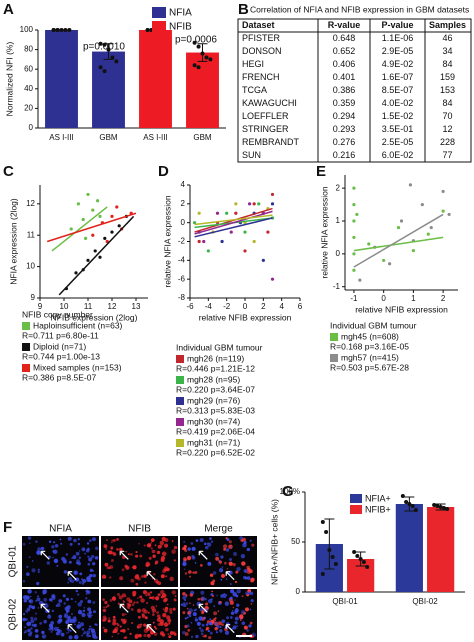 The image size is (474, 642). Describe the element at coordinates (209, 306) in the screenshot. I see `x-tick-label: -4` at that location.